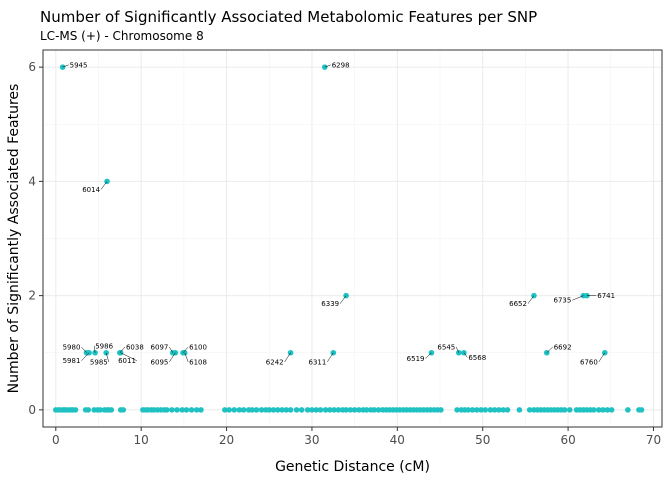  I want to click on x-tick-label: 60, so click(567, 440).